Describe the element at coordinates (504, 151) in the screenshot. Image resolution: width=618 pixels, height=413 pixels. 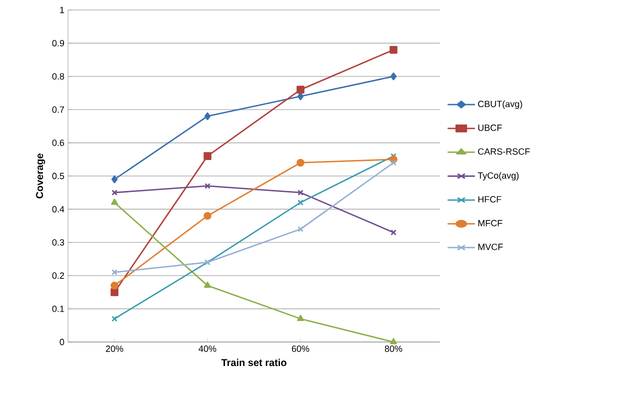
I see `legend-label: CARS-RSCF` at that location.